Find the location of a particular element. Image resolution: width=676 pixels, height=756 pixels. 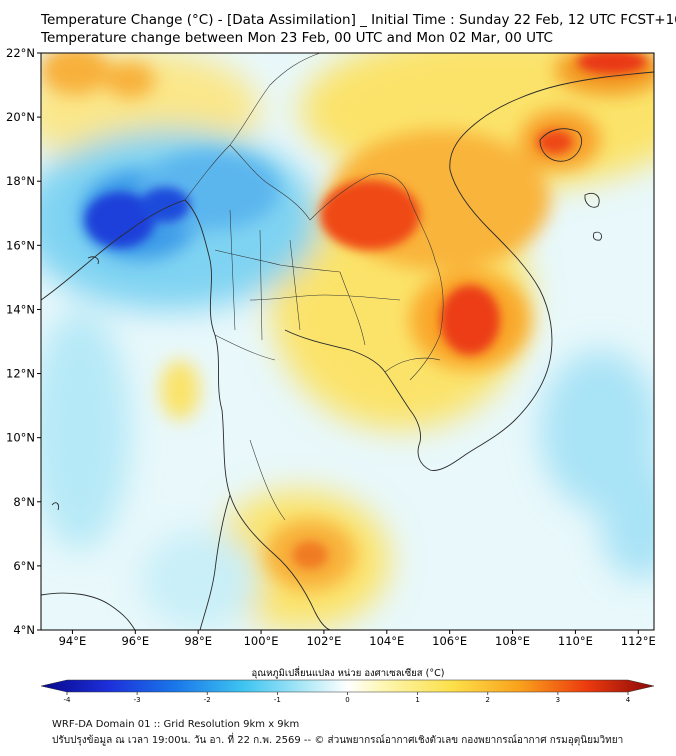

colorbar-tick-label: 3 is located at coordinates (558, 700).